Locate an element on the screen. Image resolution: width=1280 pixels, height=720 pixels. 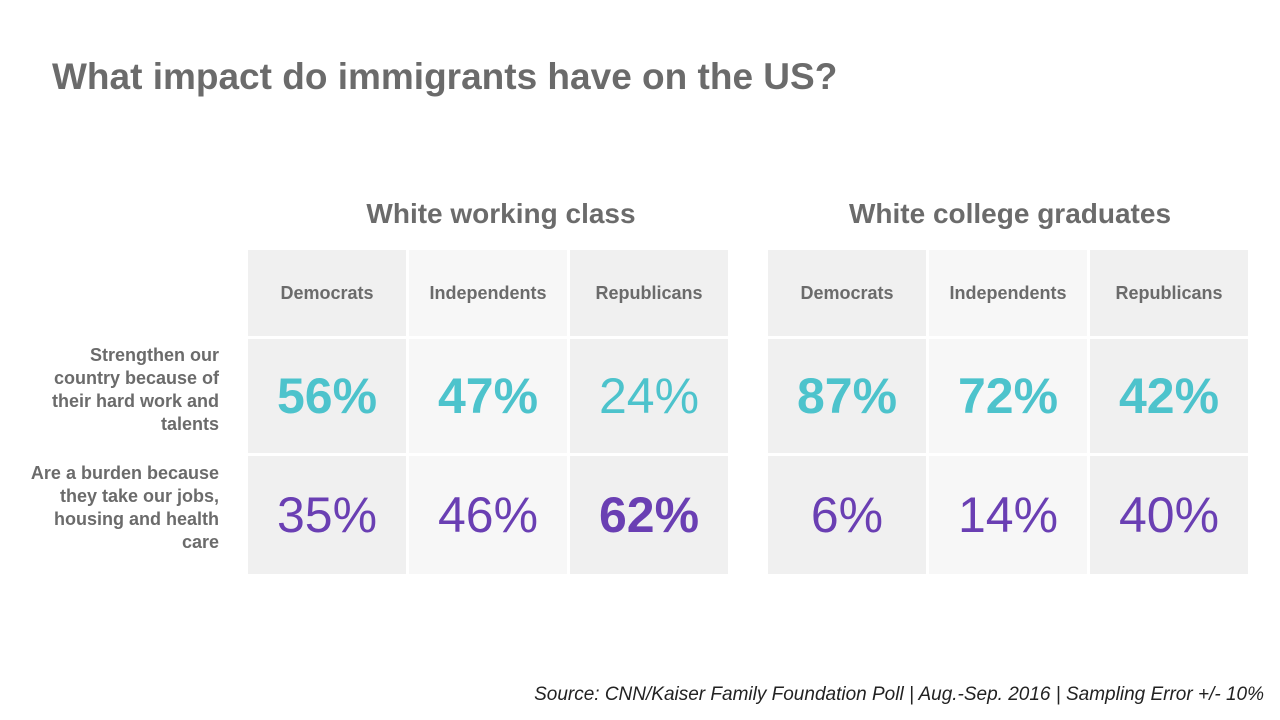
table-cell: 62% is located at coordinates (649, 515).